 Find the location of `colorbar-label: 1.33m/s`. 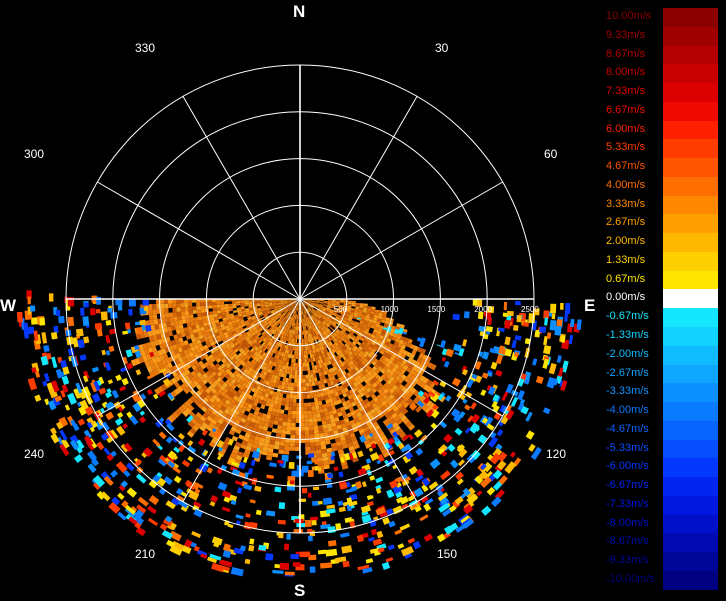

colorbar-label: 1.33m/s is located at coordinates (625, 260).